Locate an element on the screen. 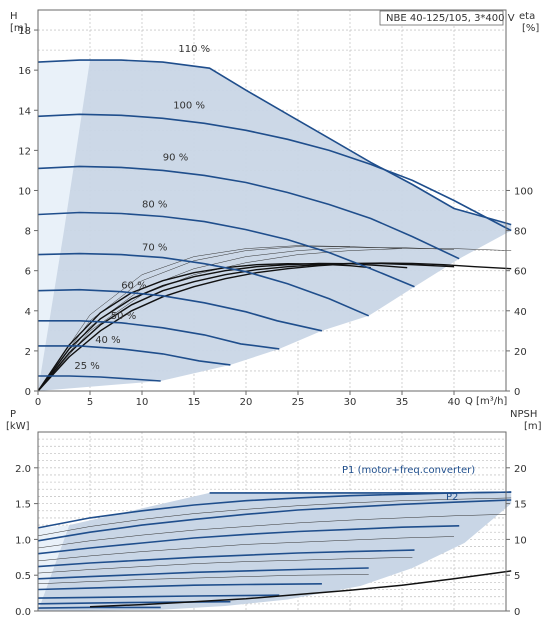 This screenshot has width=546, height=627. top-x-tick-label: 40 is located at coordinates (454, 402).